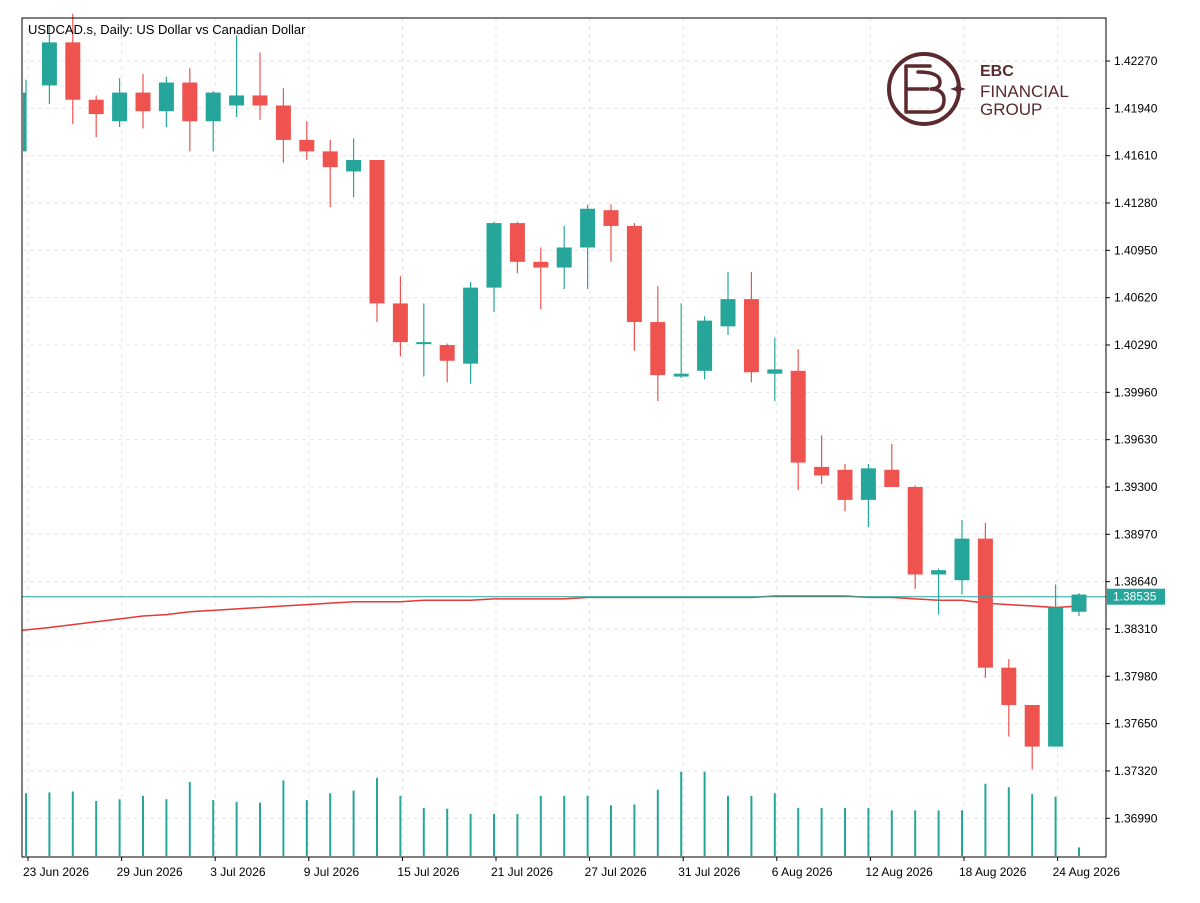 The width and height of the screenshot is (1200, 903). I want to click on price-tick-label-16: 1.36990, so click(1136, 818).